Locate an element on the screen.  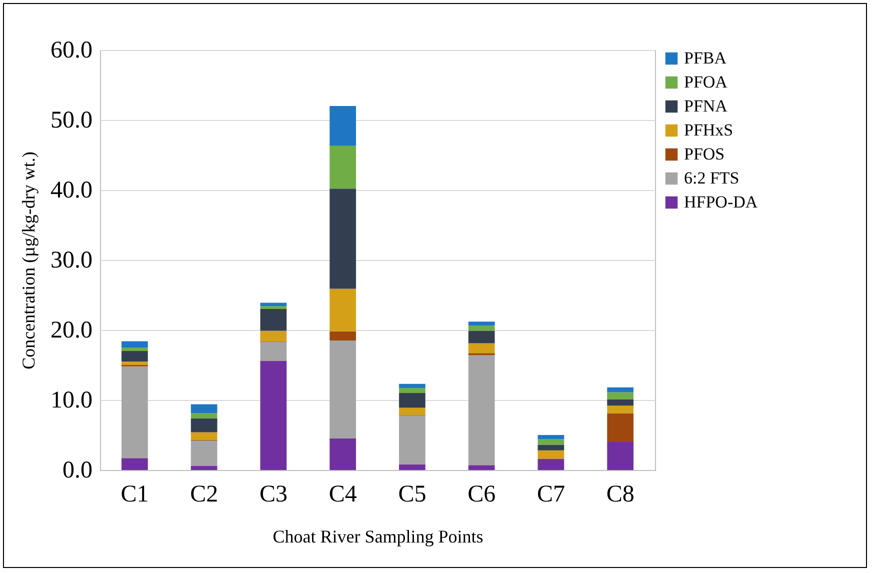
y-tick-label: 20.0 is located at coordinates (71, 331).